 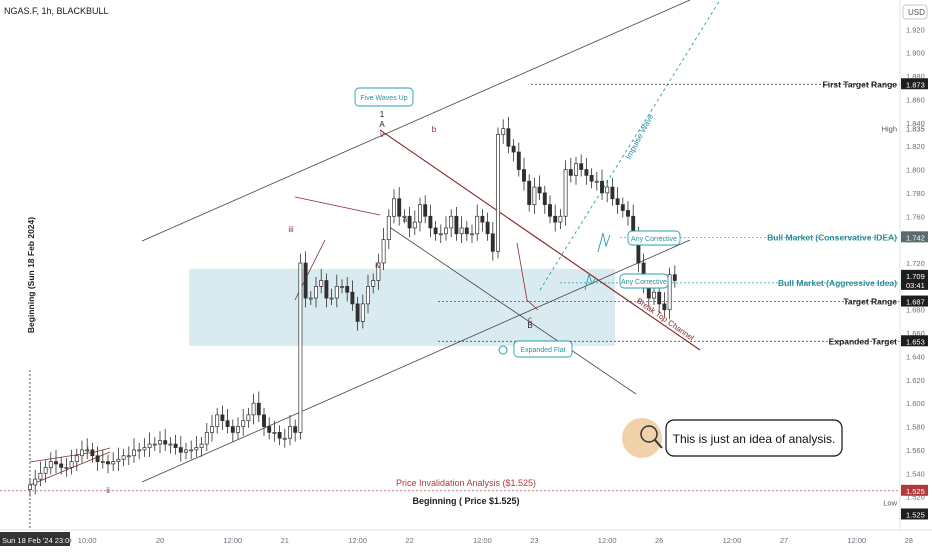 What do you see at coordinates (434, 129) in the screenshot?
I see `wave-label-b: b` at bounding box center [434, 129].